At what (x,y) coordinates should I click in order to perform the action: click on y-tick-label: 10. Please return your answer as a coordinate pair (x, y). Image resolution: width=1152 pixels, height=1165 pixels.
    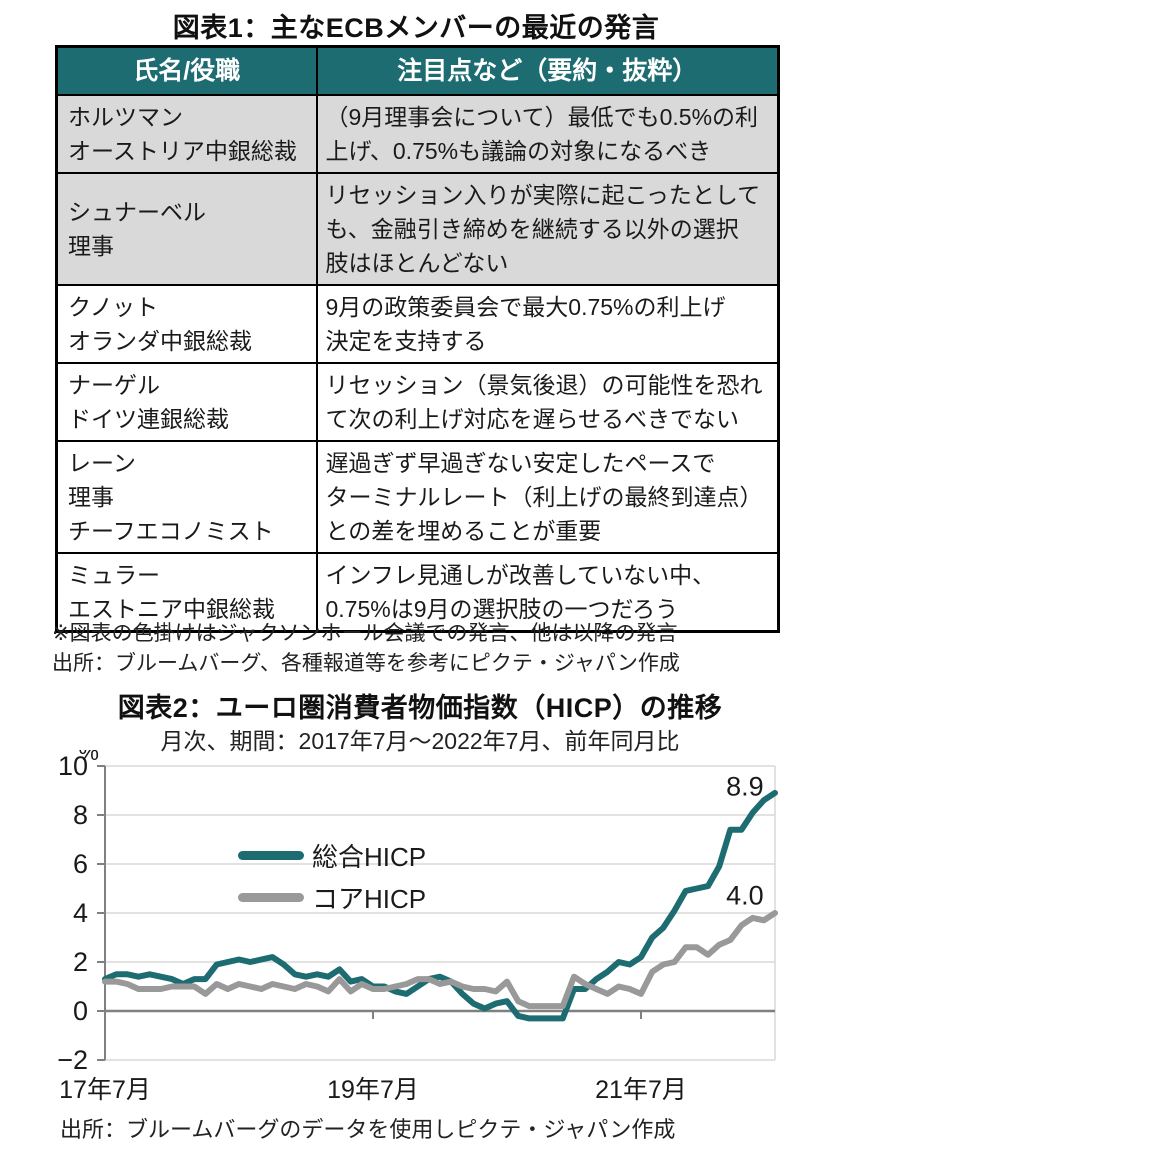
    Looking at the image, I should click on (73, 766).